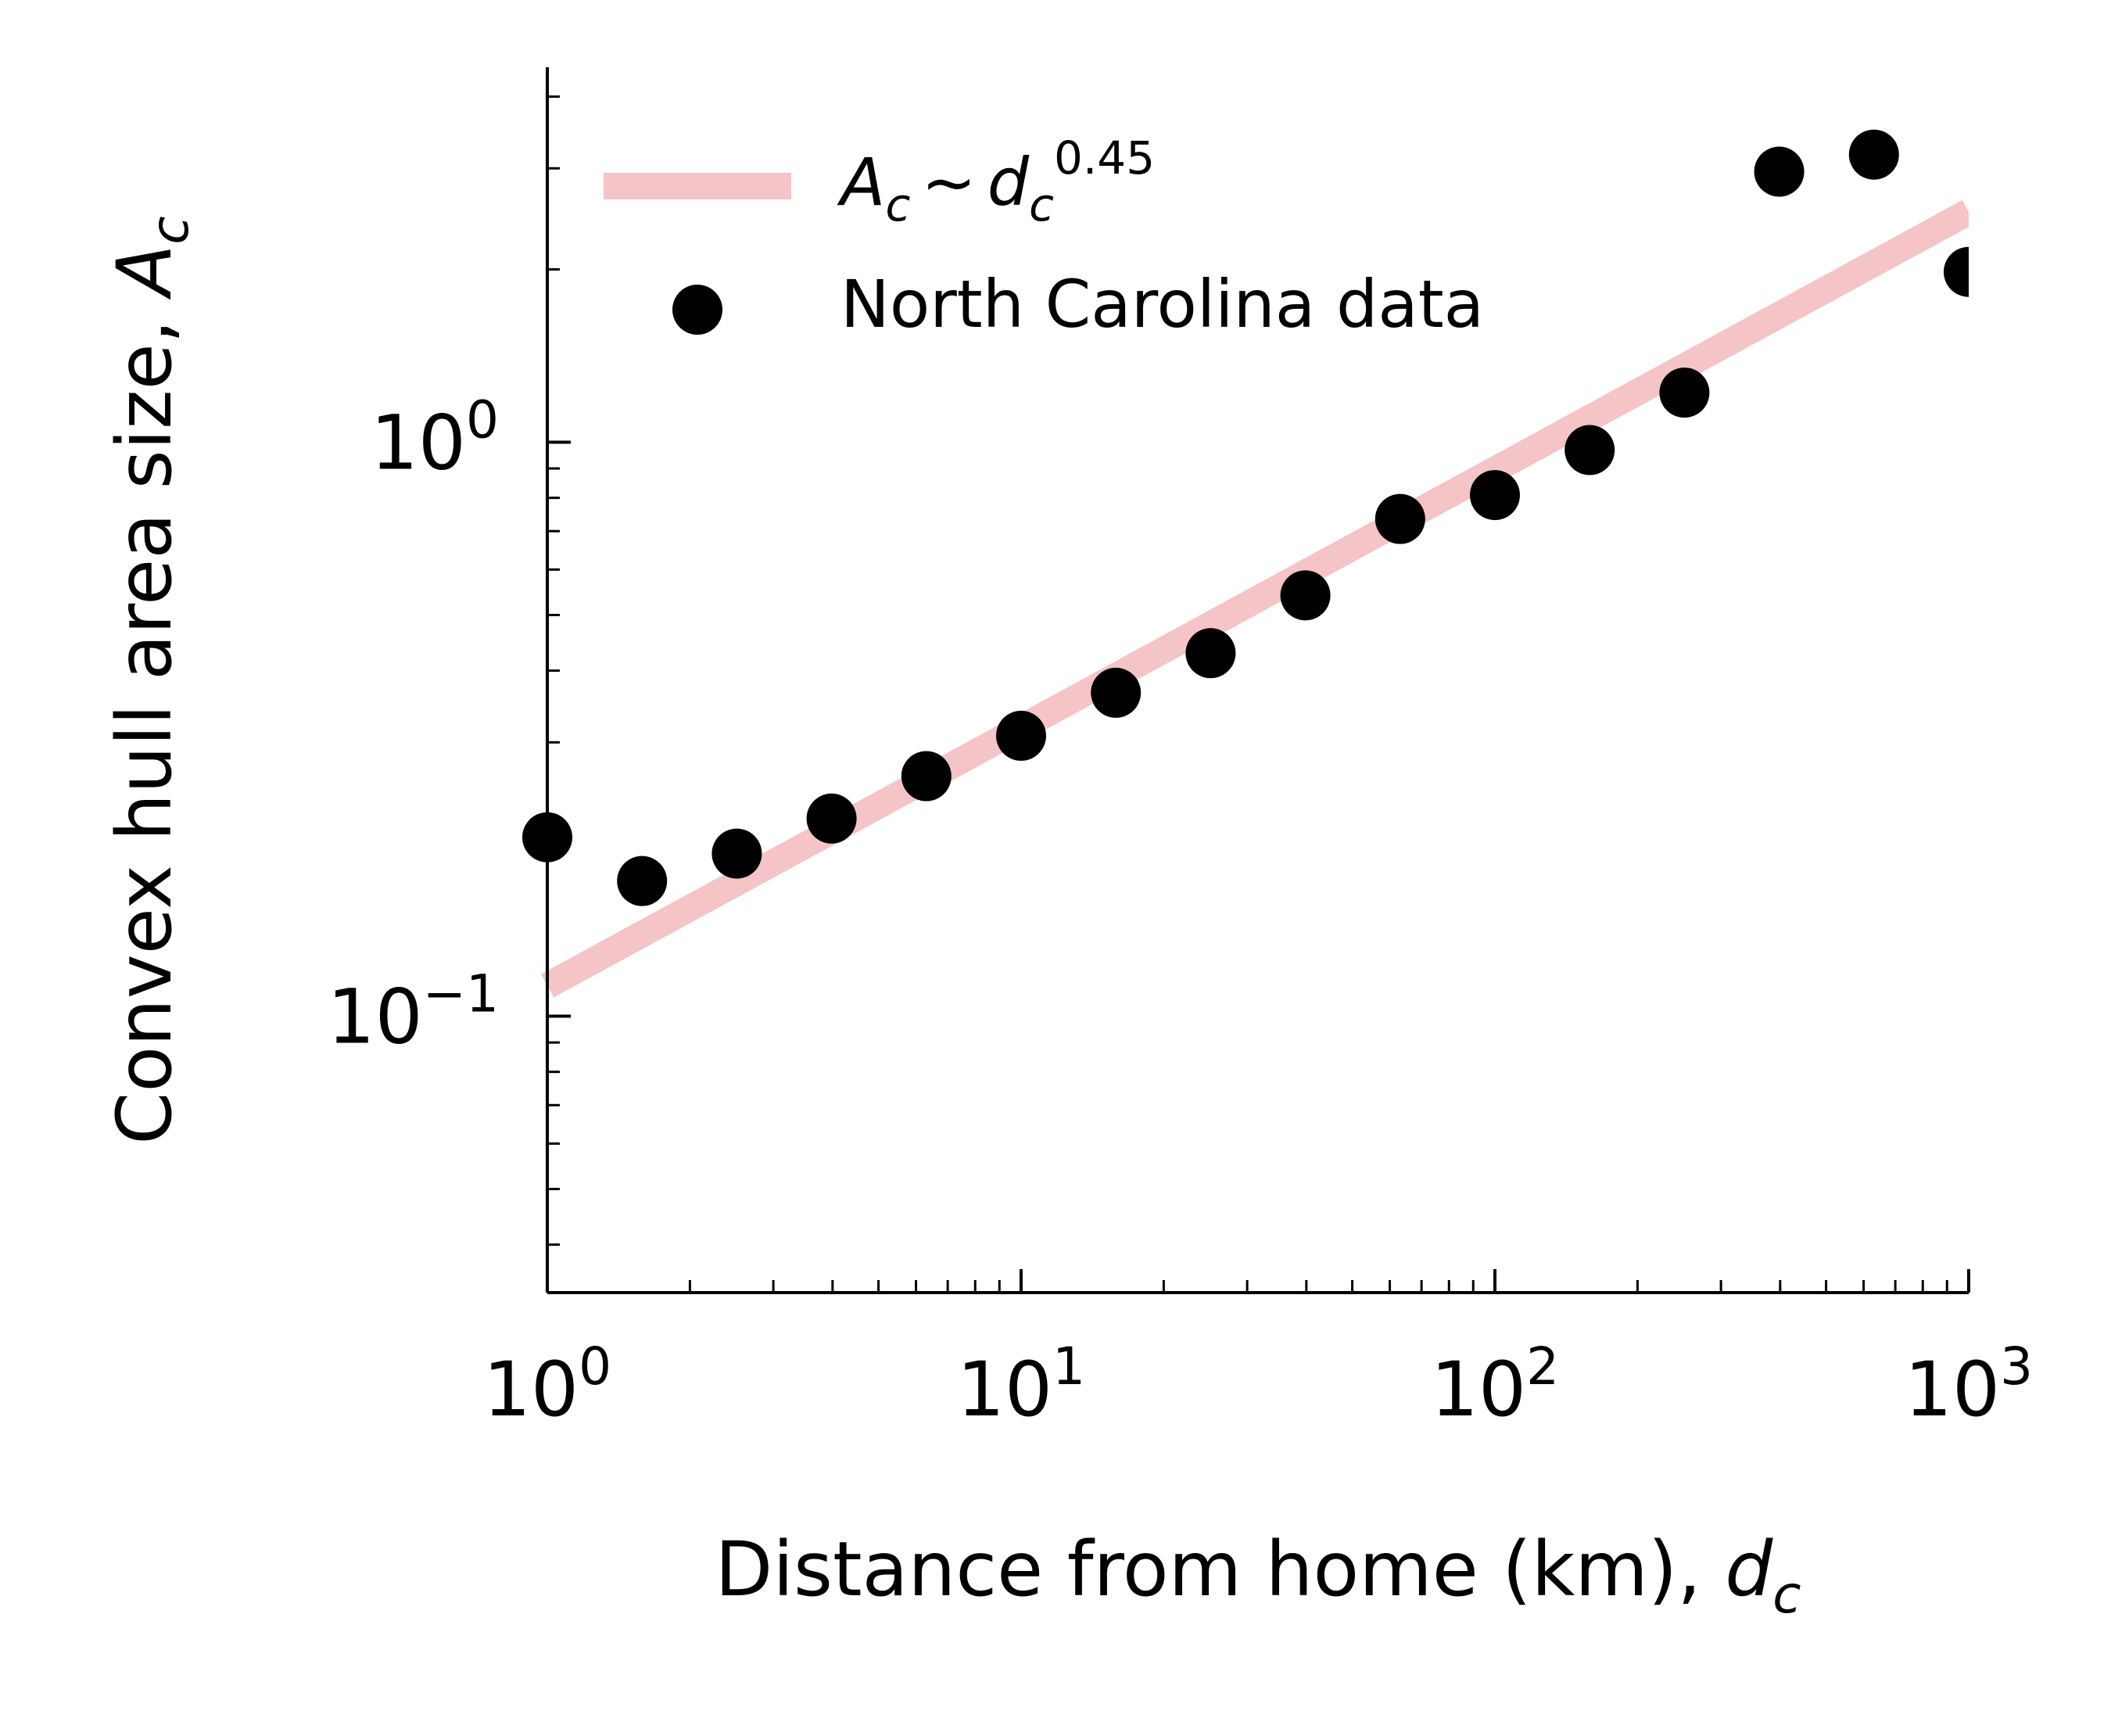  I want to click on legend-dot-swatch, so click(697, 310).